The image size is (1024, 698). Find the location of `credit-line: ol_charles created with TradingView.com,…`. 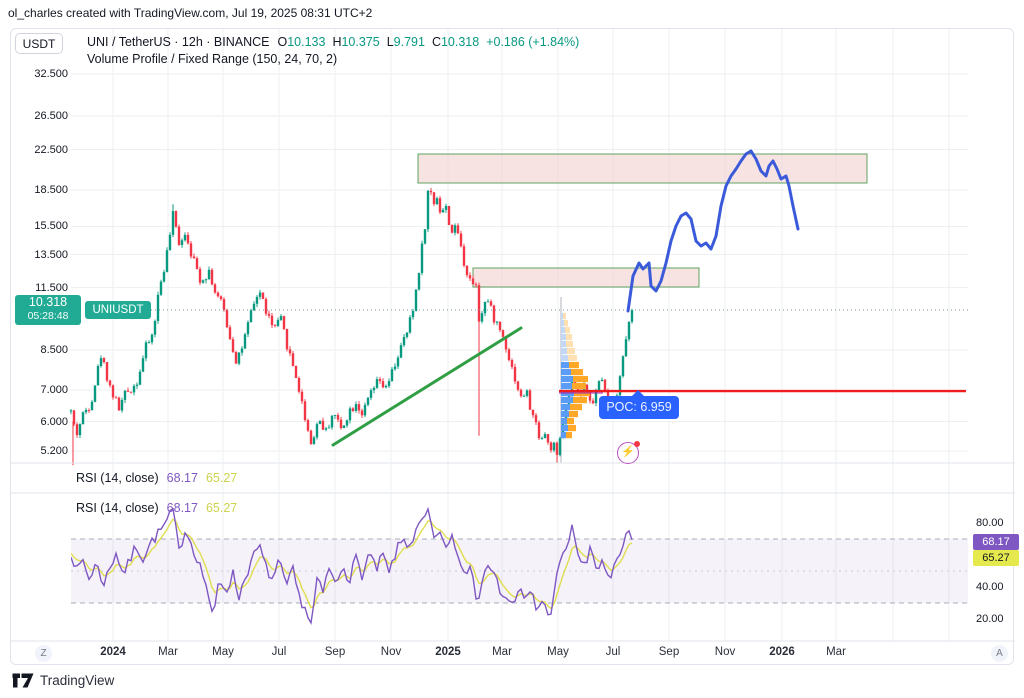

credit-line: ol_charles created with TradingView.com,… is located at coordinates (190, 13).